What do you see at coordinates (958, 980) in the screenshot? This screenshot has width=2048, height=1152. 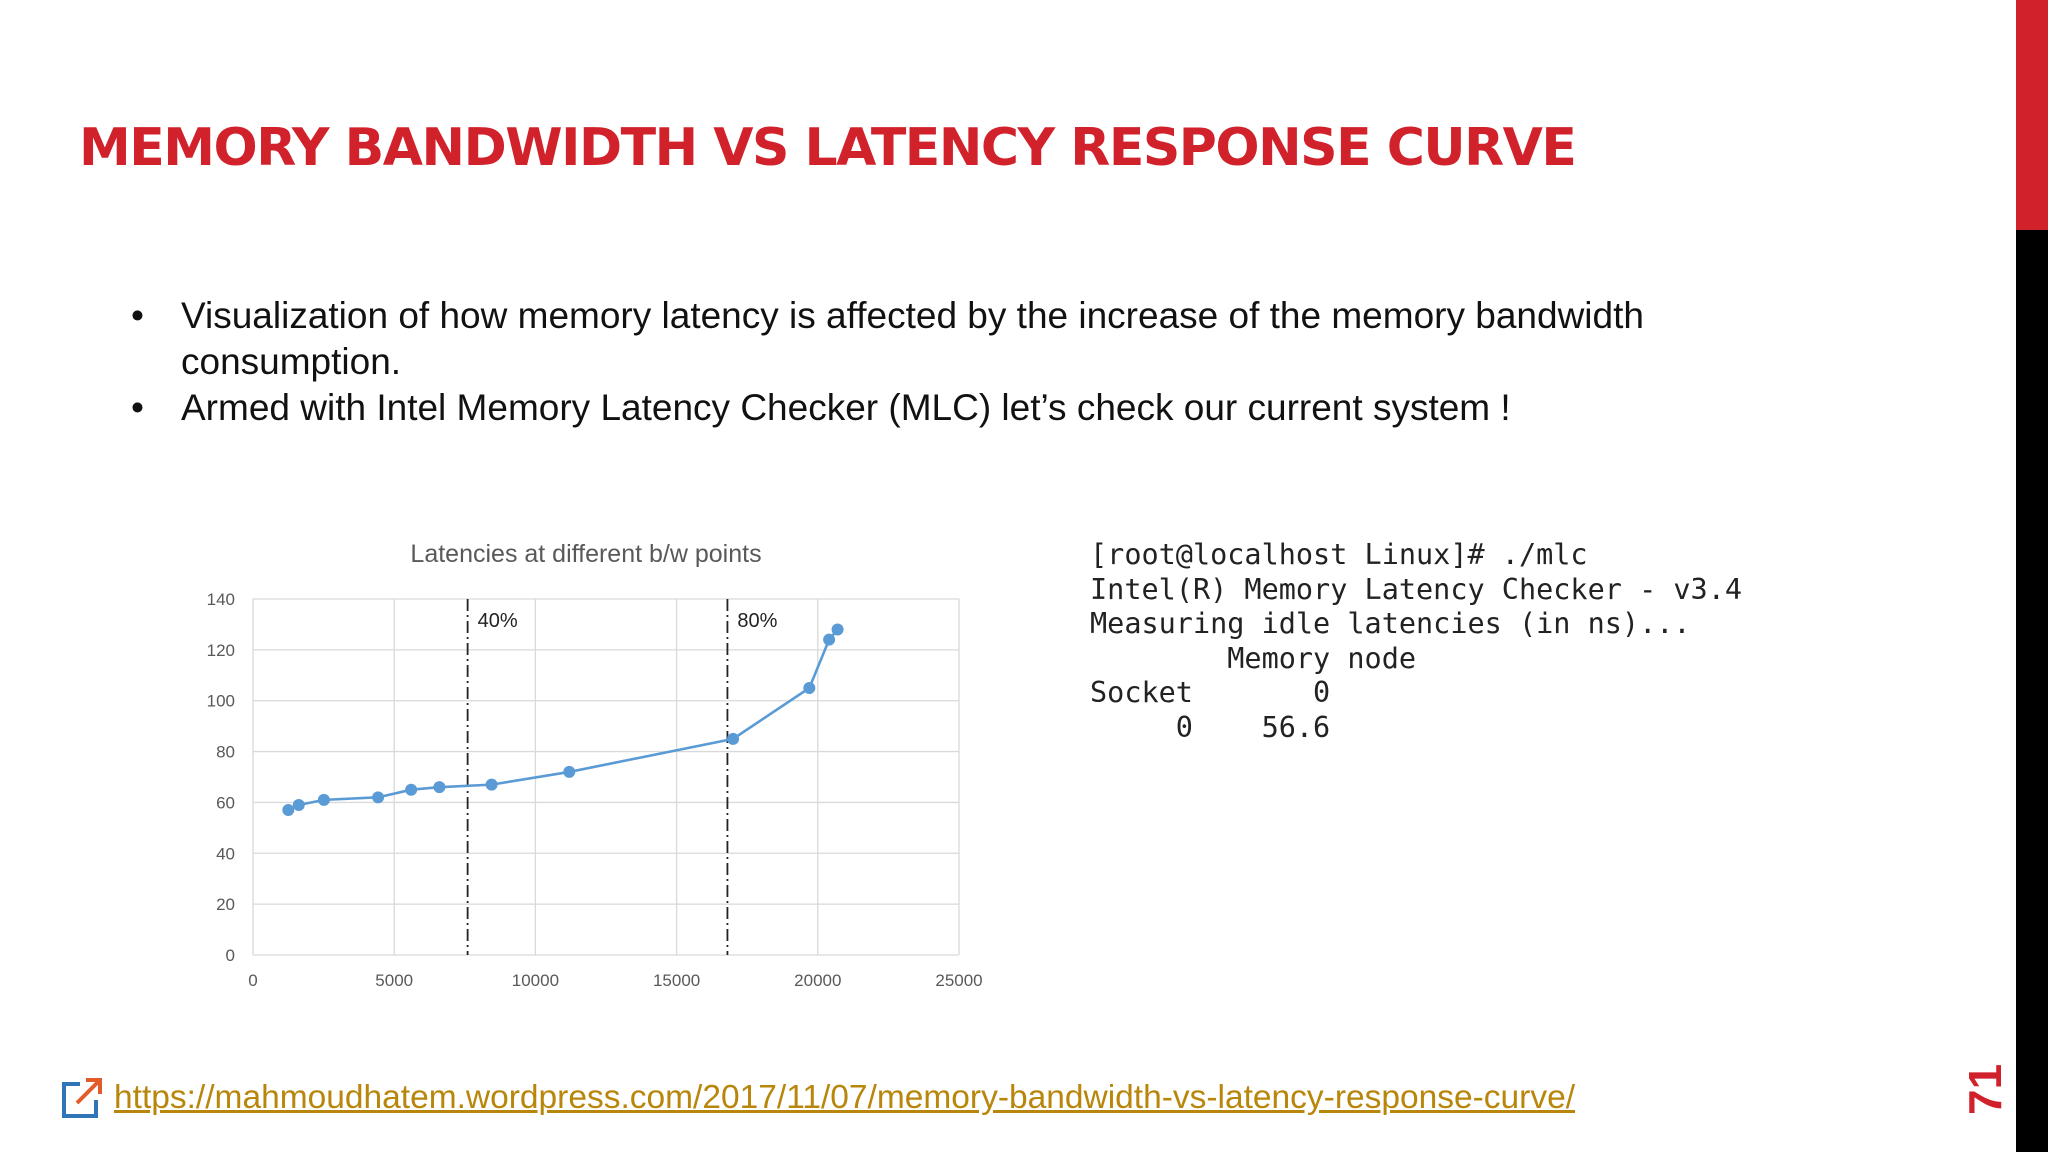 I see `x-tick-label: 25000` at bounding box center [958, 980].